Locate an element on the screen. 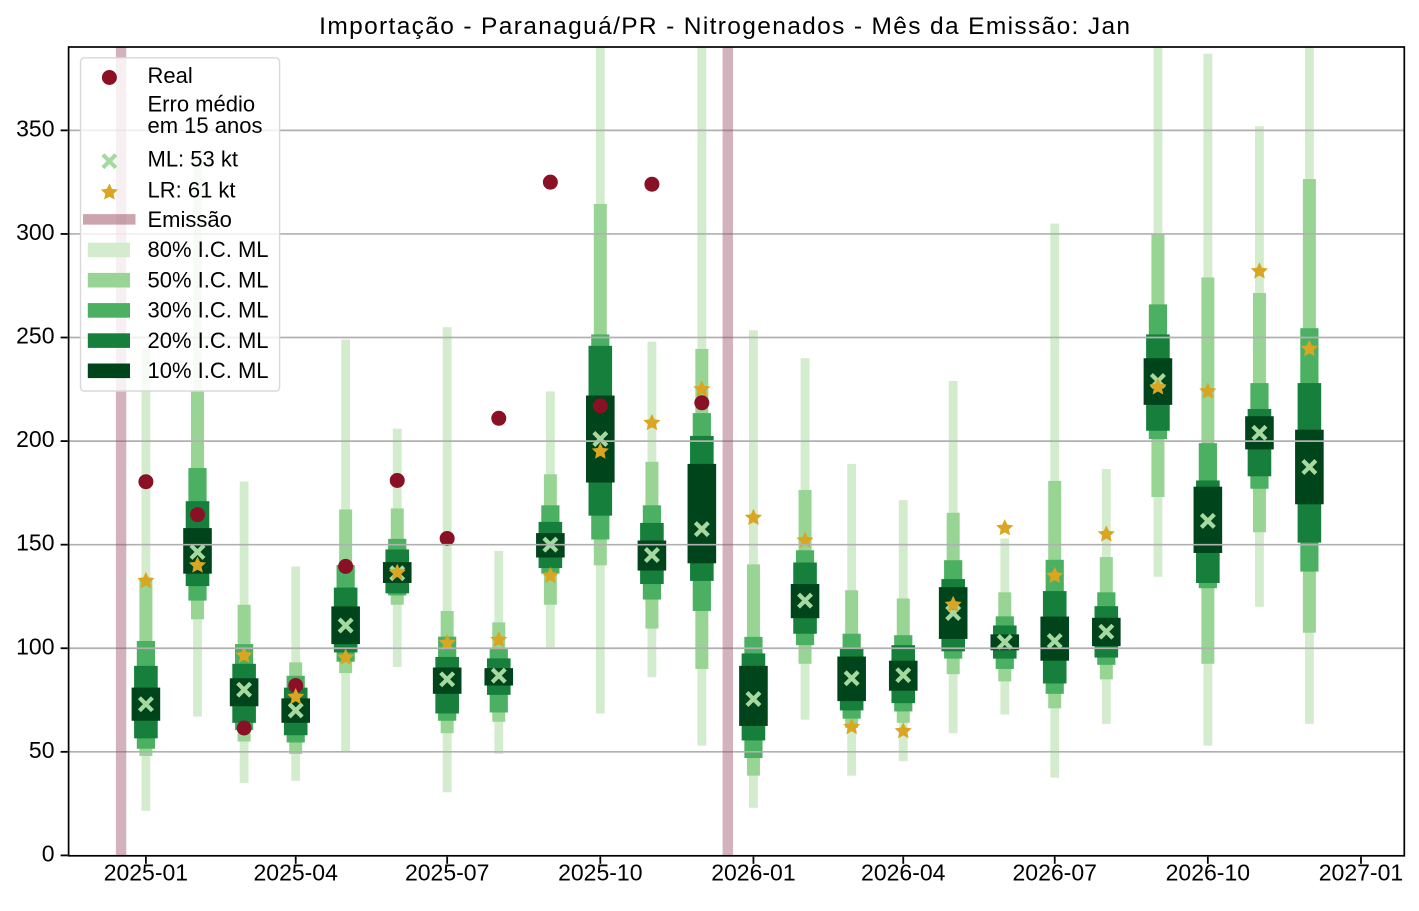  svg-text: 80% I.C. ML is located at coordinates (208, 249).